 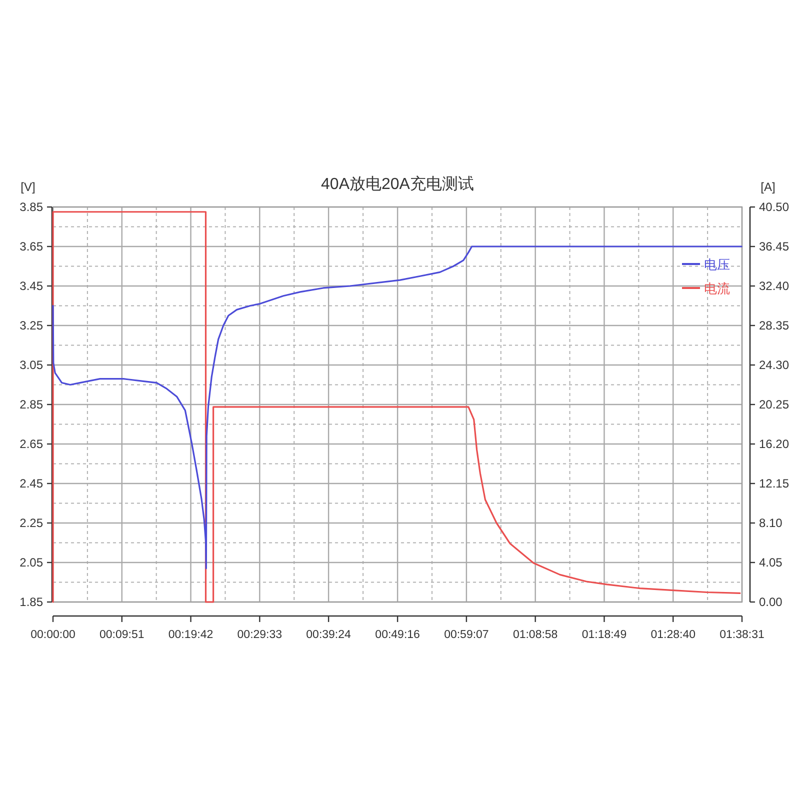 What do you see at coordinates (774, 325) in the screenshot?
I see `y2-tick-label: 28.35` at bounding box center [774, 325].